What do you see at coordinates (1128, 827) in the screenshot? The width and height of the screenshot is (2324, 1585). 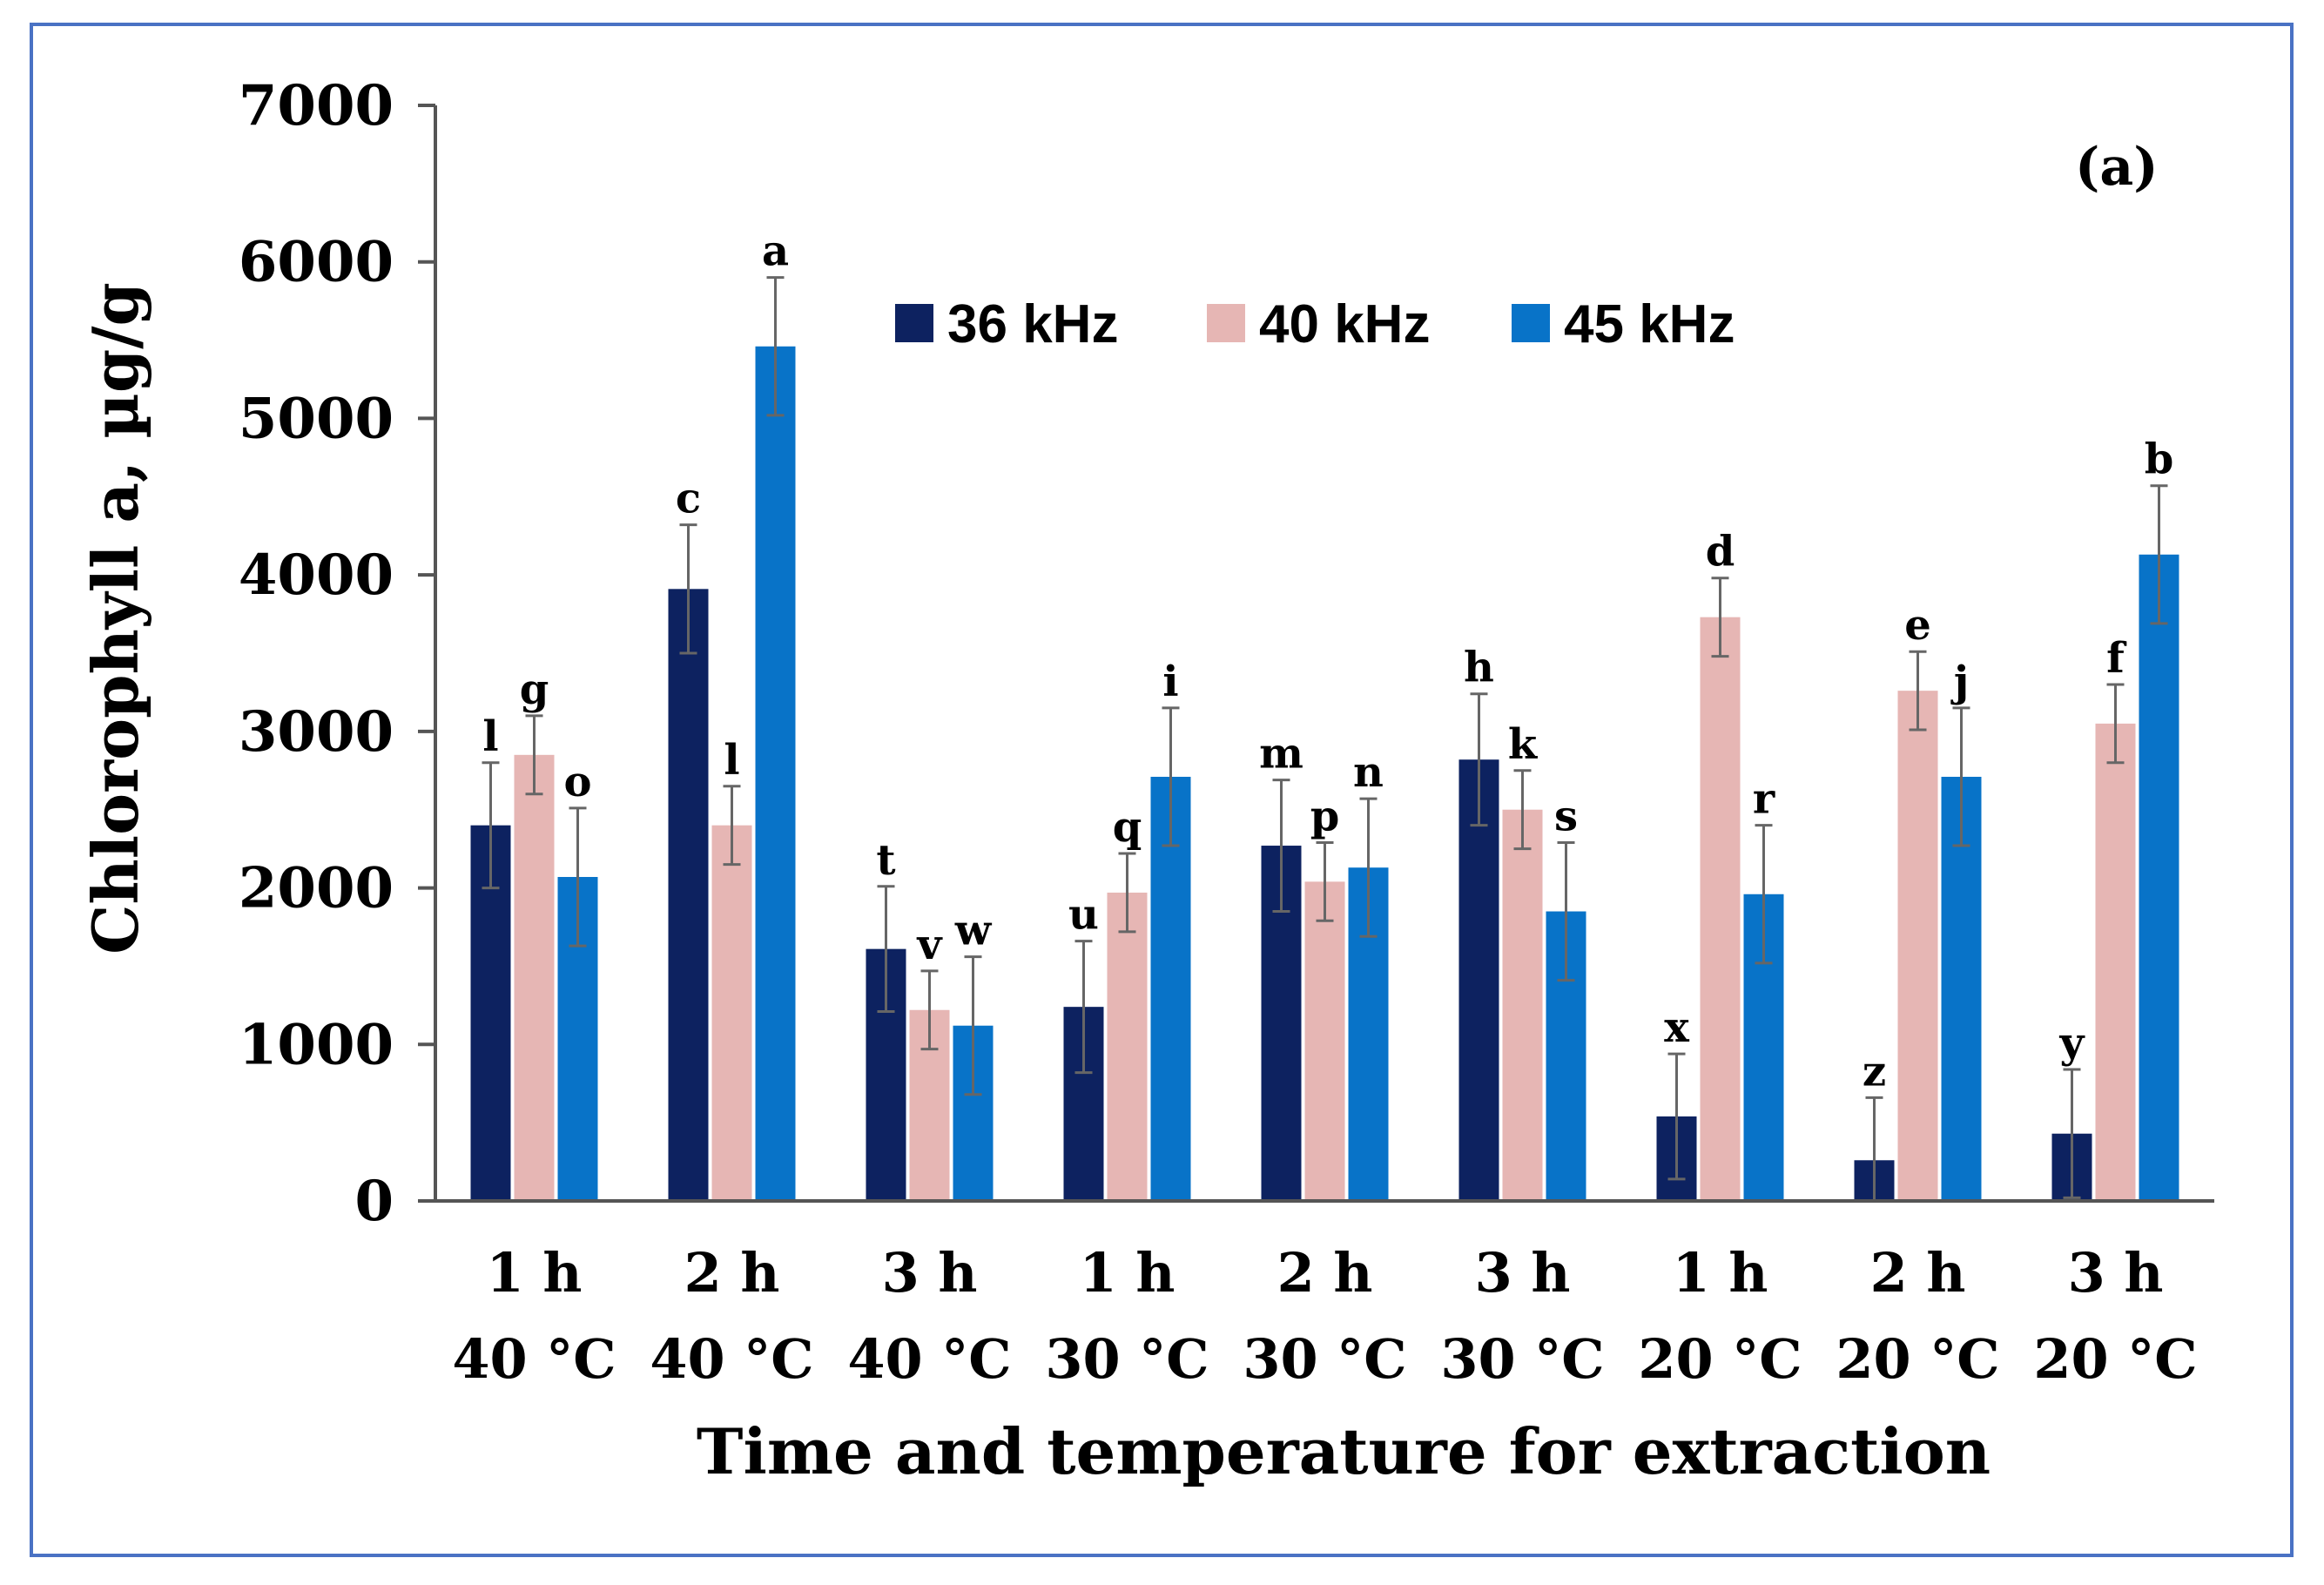 I see `significance-letter: q` at bounding box center [1128, 827].